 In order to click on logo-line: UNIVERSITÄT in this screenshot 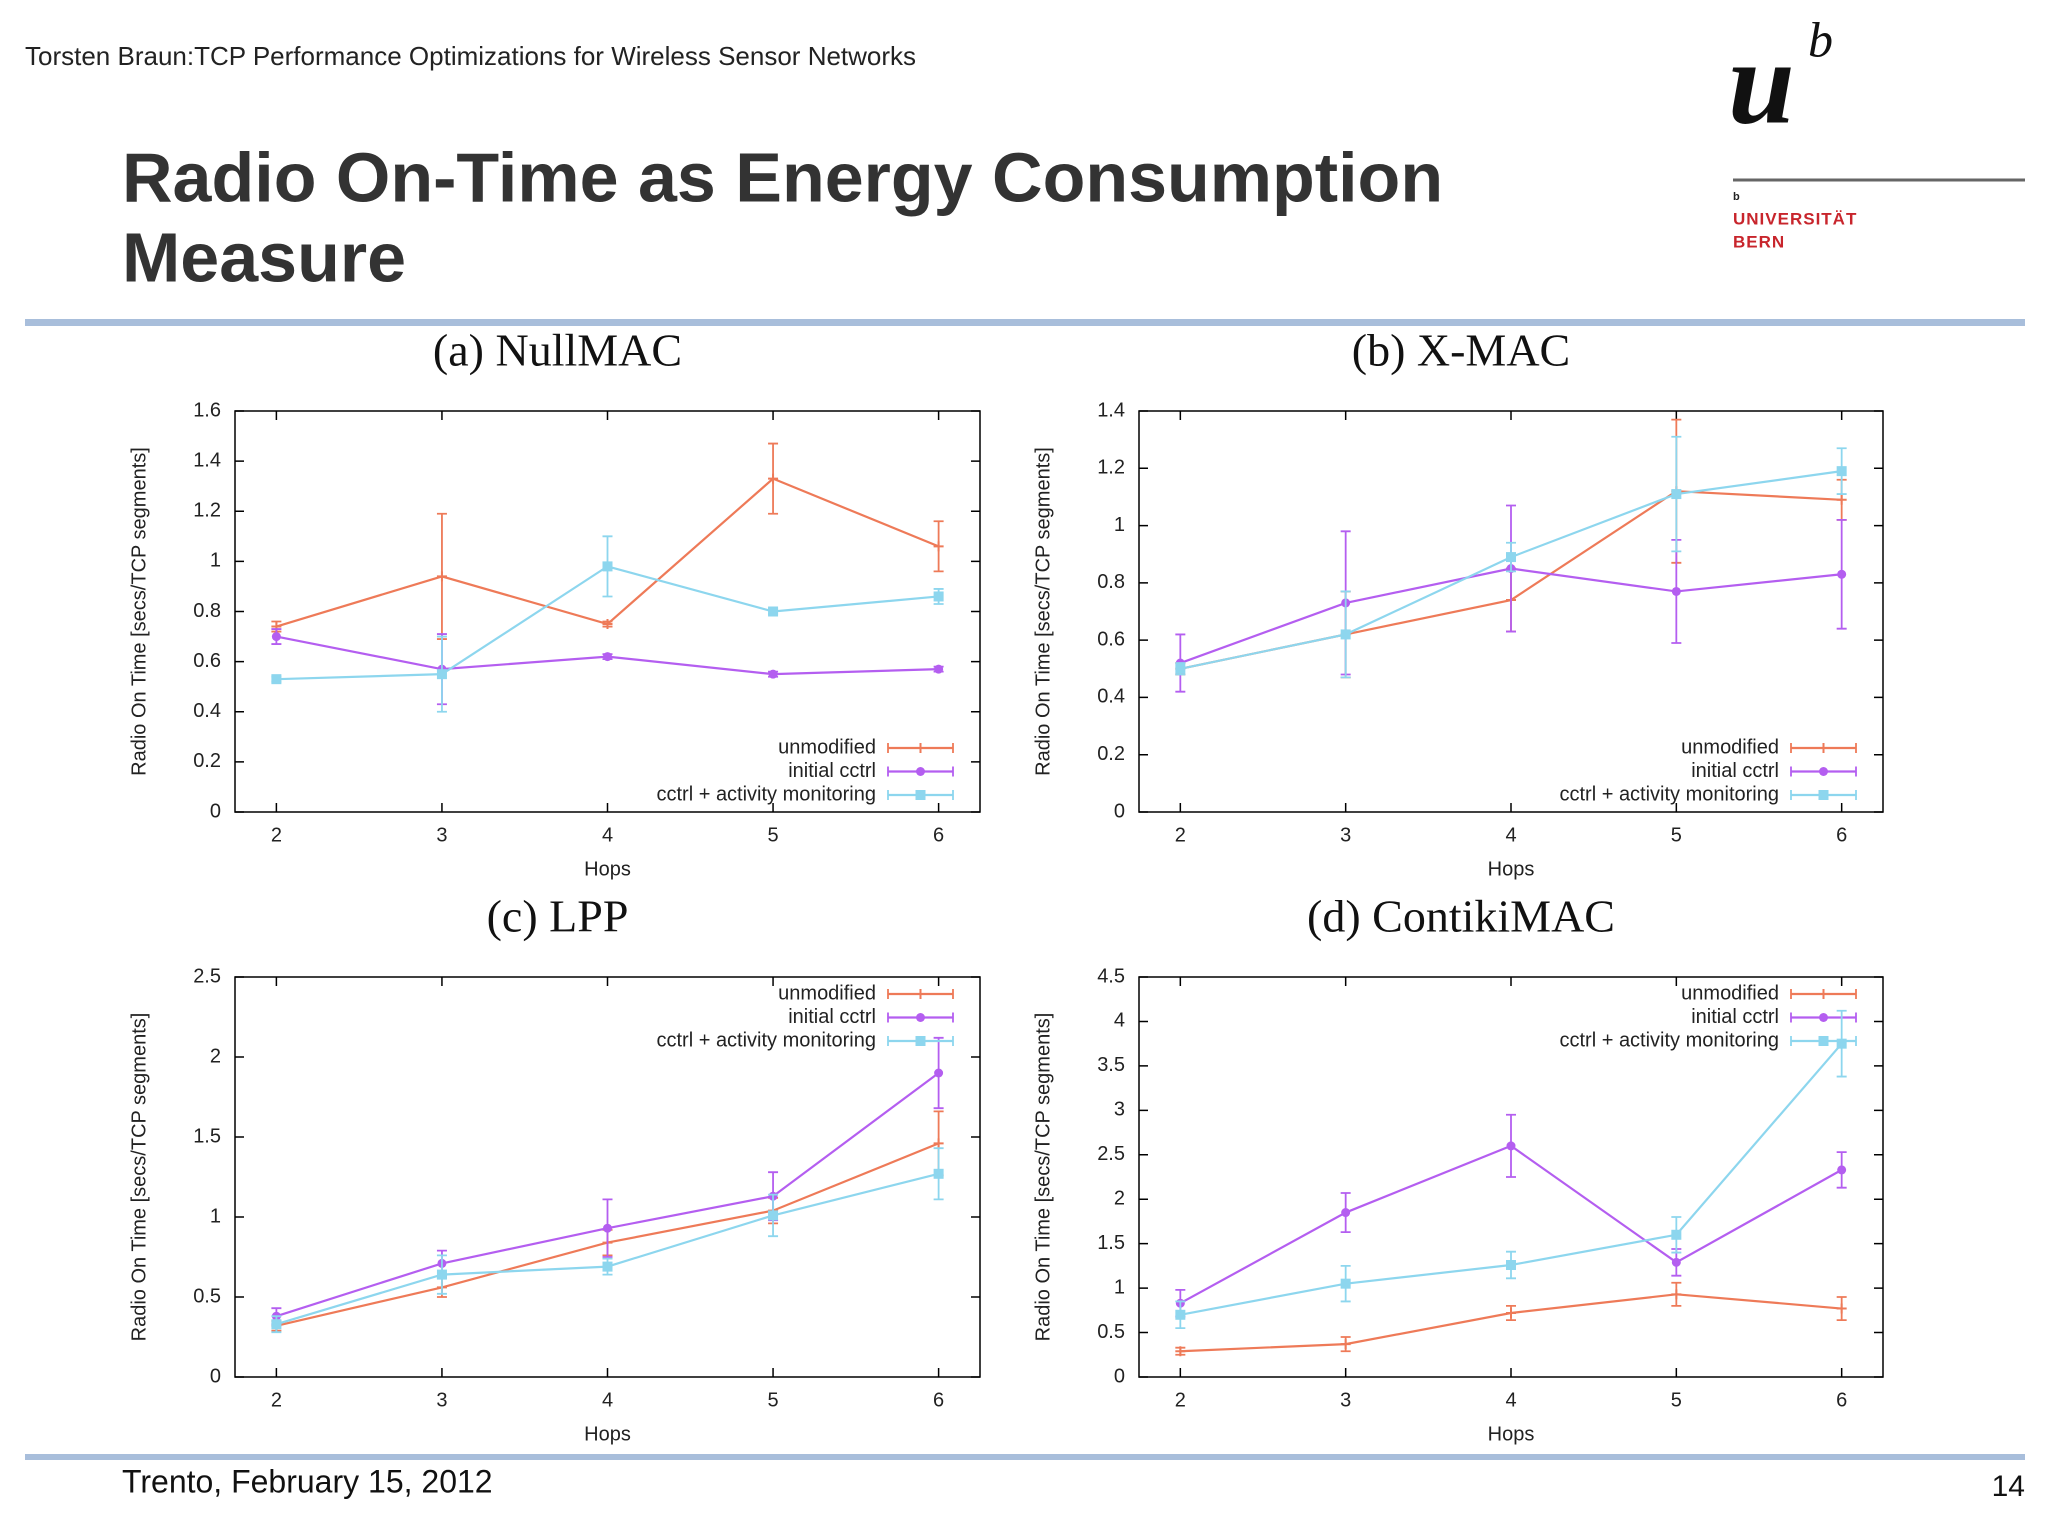, I will do `click(1795, 218)`.